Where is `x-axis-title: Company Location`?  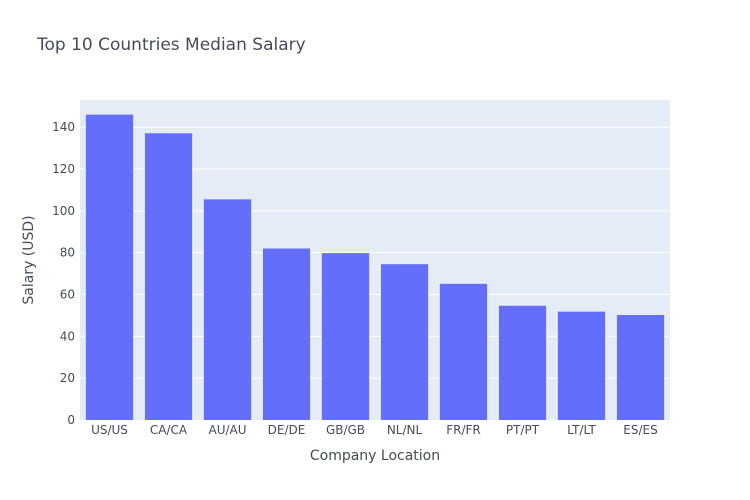
x-axis-title: Company Location is located at coordinates (375, 456).